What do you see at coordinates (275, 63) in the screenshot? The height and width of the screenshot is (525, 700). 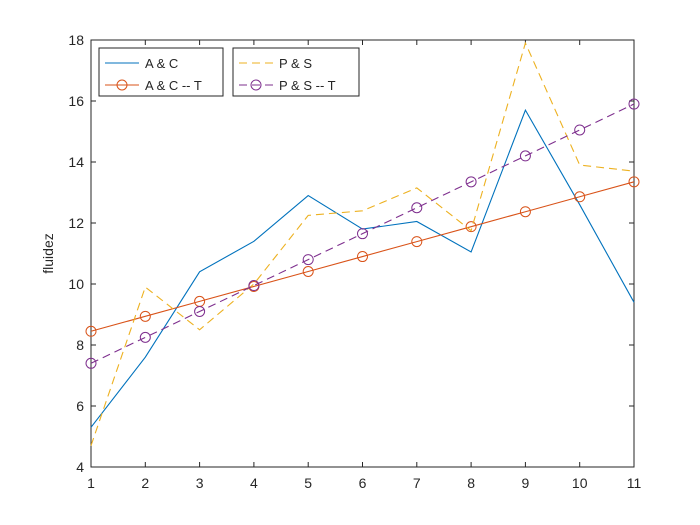 I see `legend-item: P & S` at bounding box center [275, 63].